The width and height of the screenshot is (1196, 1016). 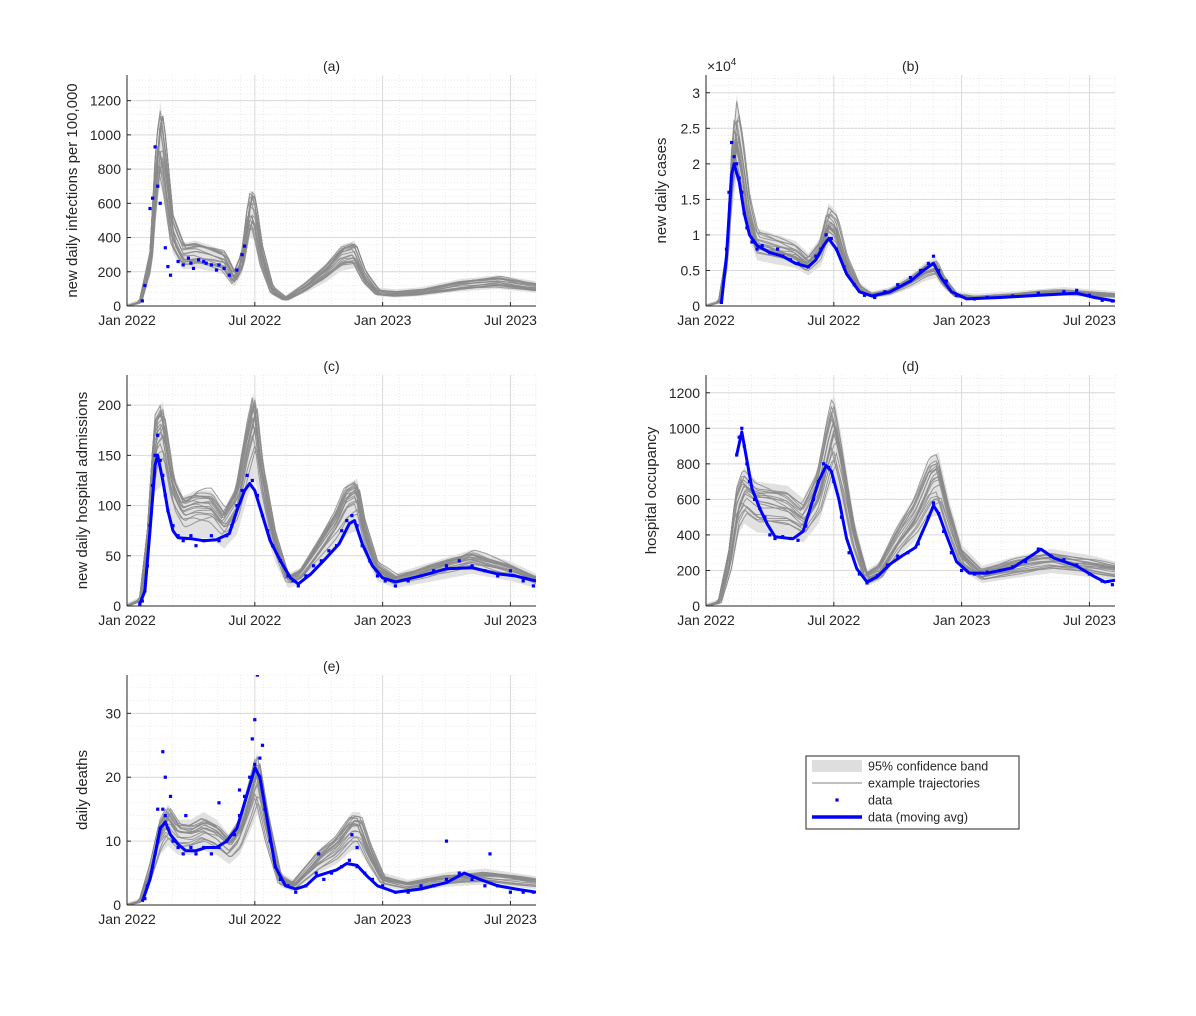 I want to click on exponent-label: ×10⁴, so click(x=722, y=65).